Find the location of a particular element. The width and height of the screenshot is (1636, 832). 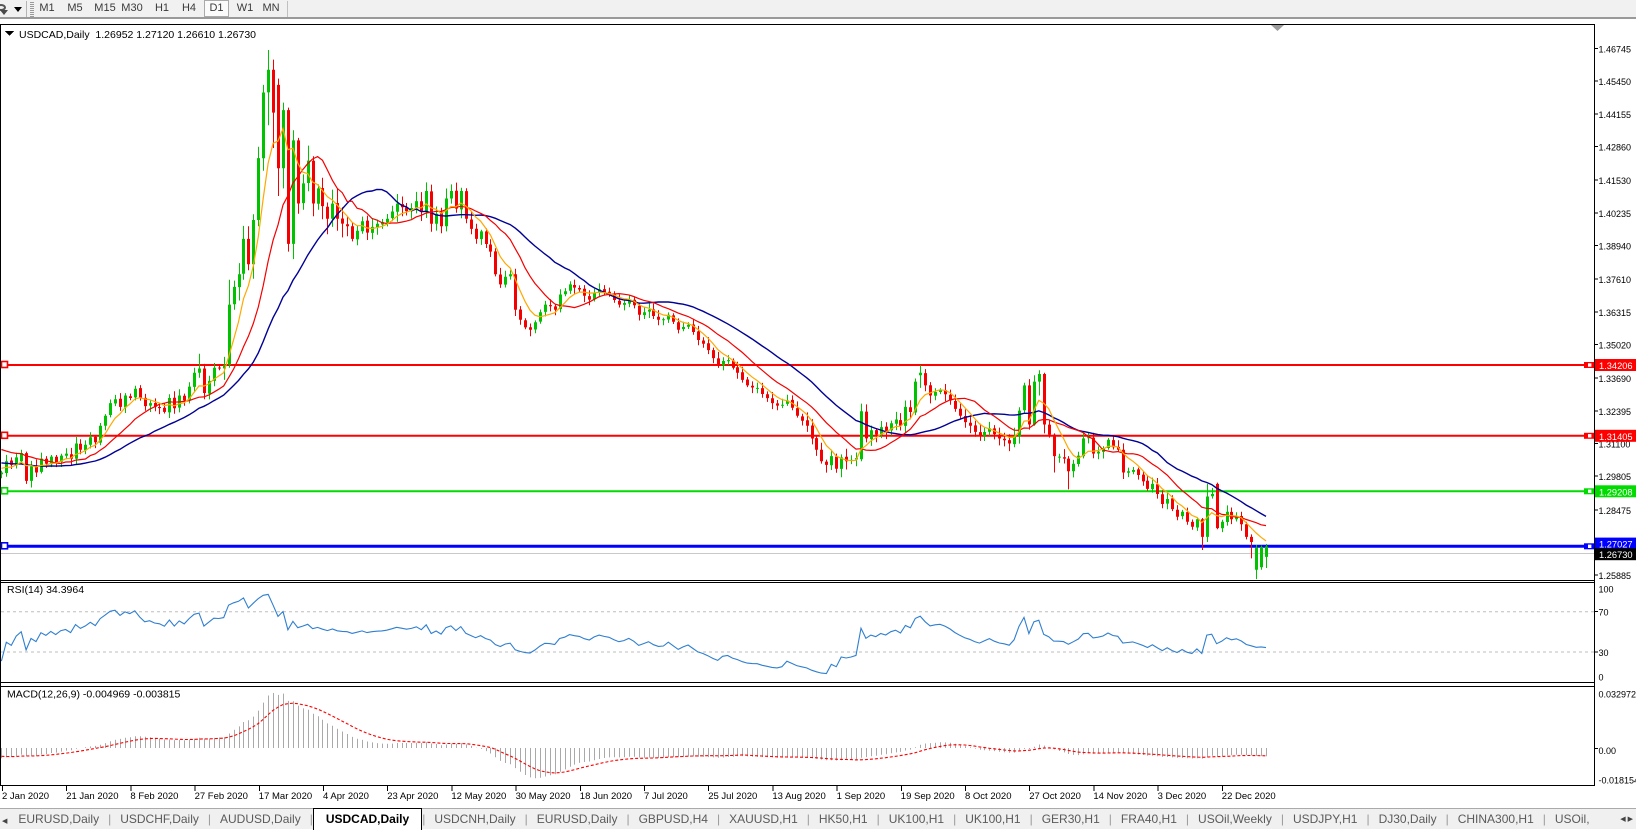

svg-text: 12 May 2020 is located at coordinates (478, 796).